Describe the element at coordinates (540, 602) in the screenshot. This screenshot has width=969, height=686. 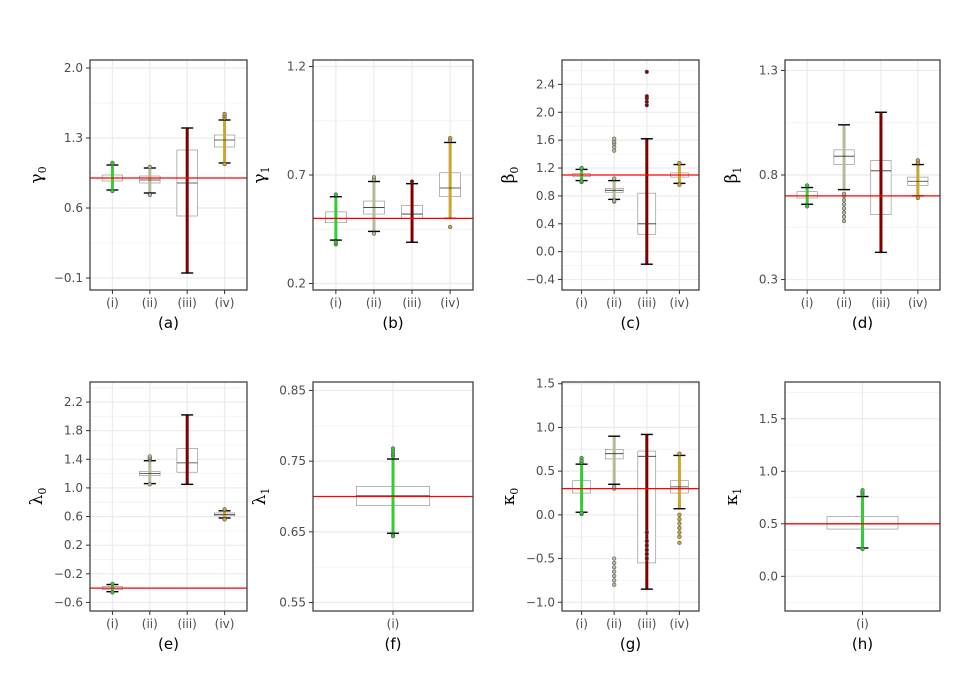
I see `y-tick-label: −1.0` at that location.